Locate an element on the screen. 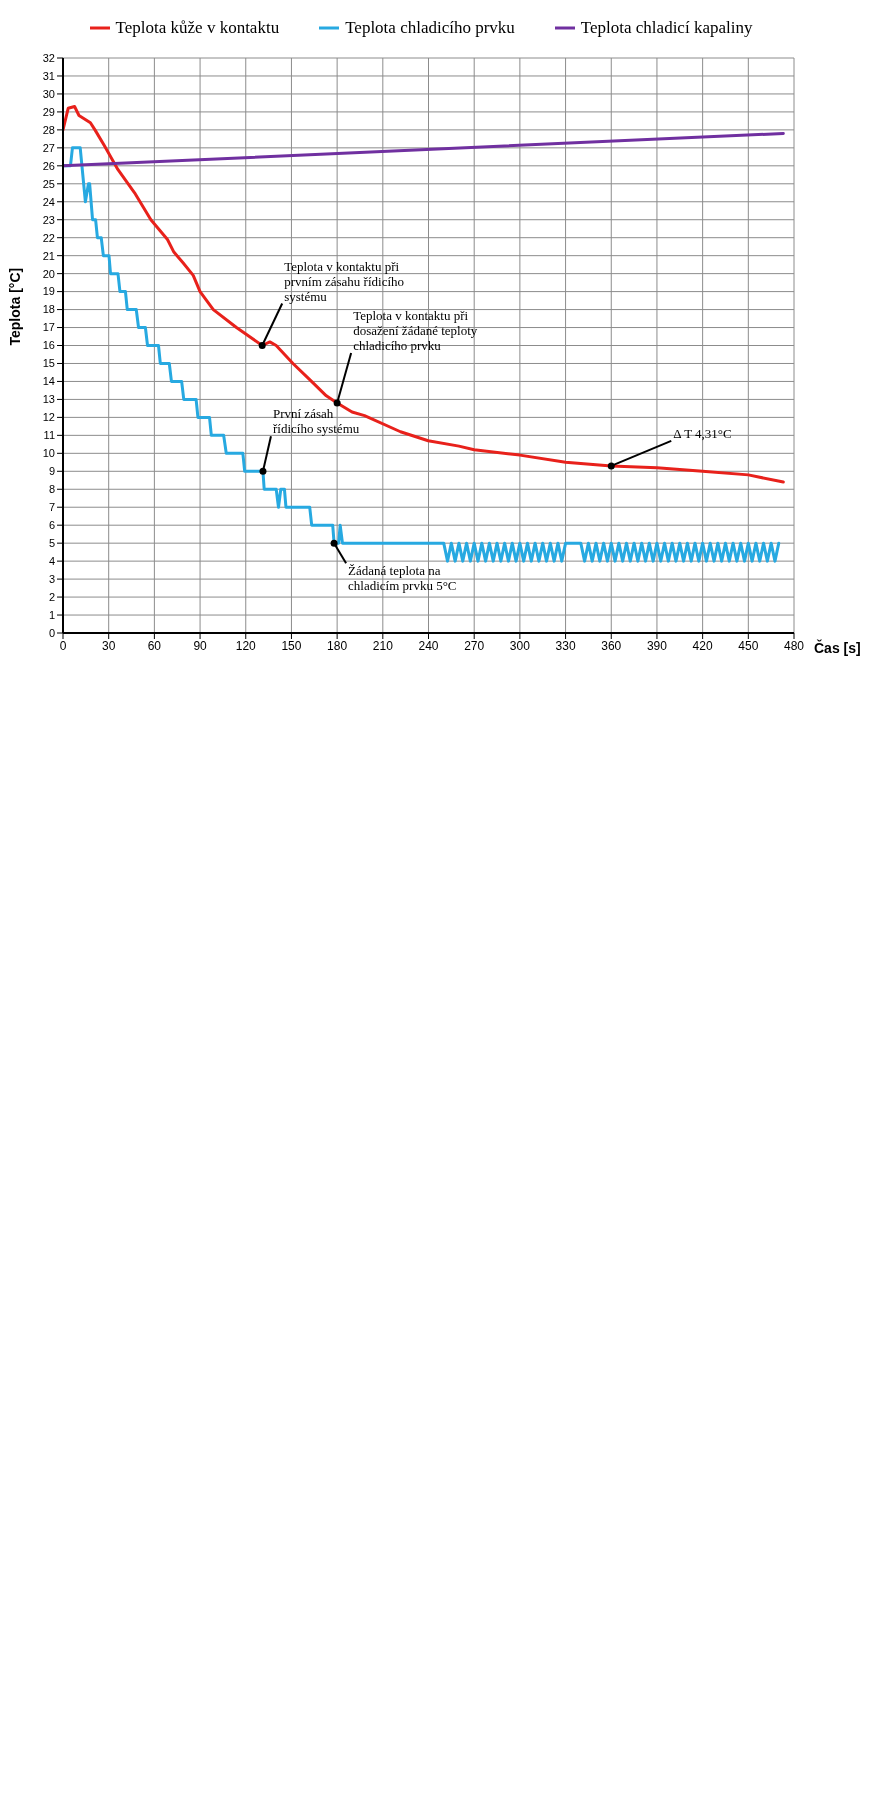  x-tick-label: 450 is located at coordinates (748, 645).